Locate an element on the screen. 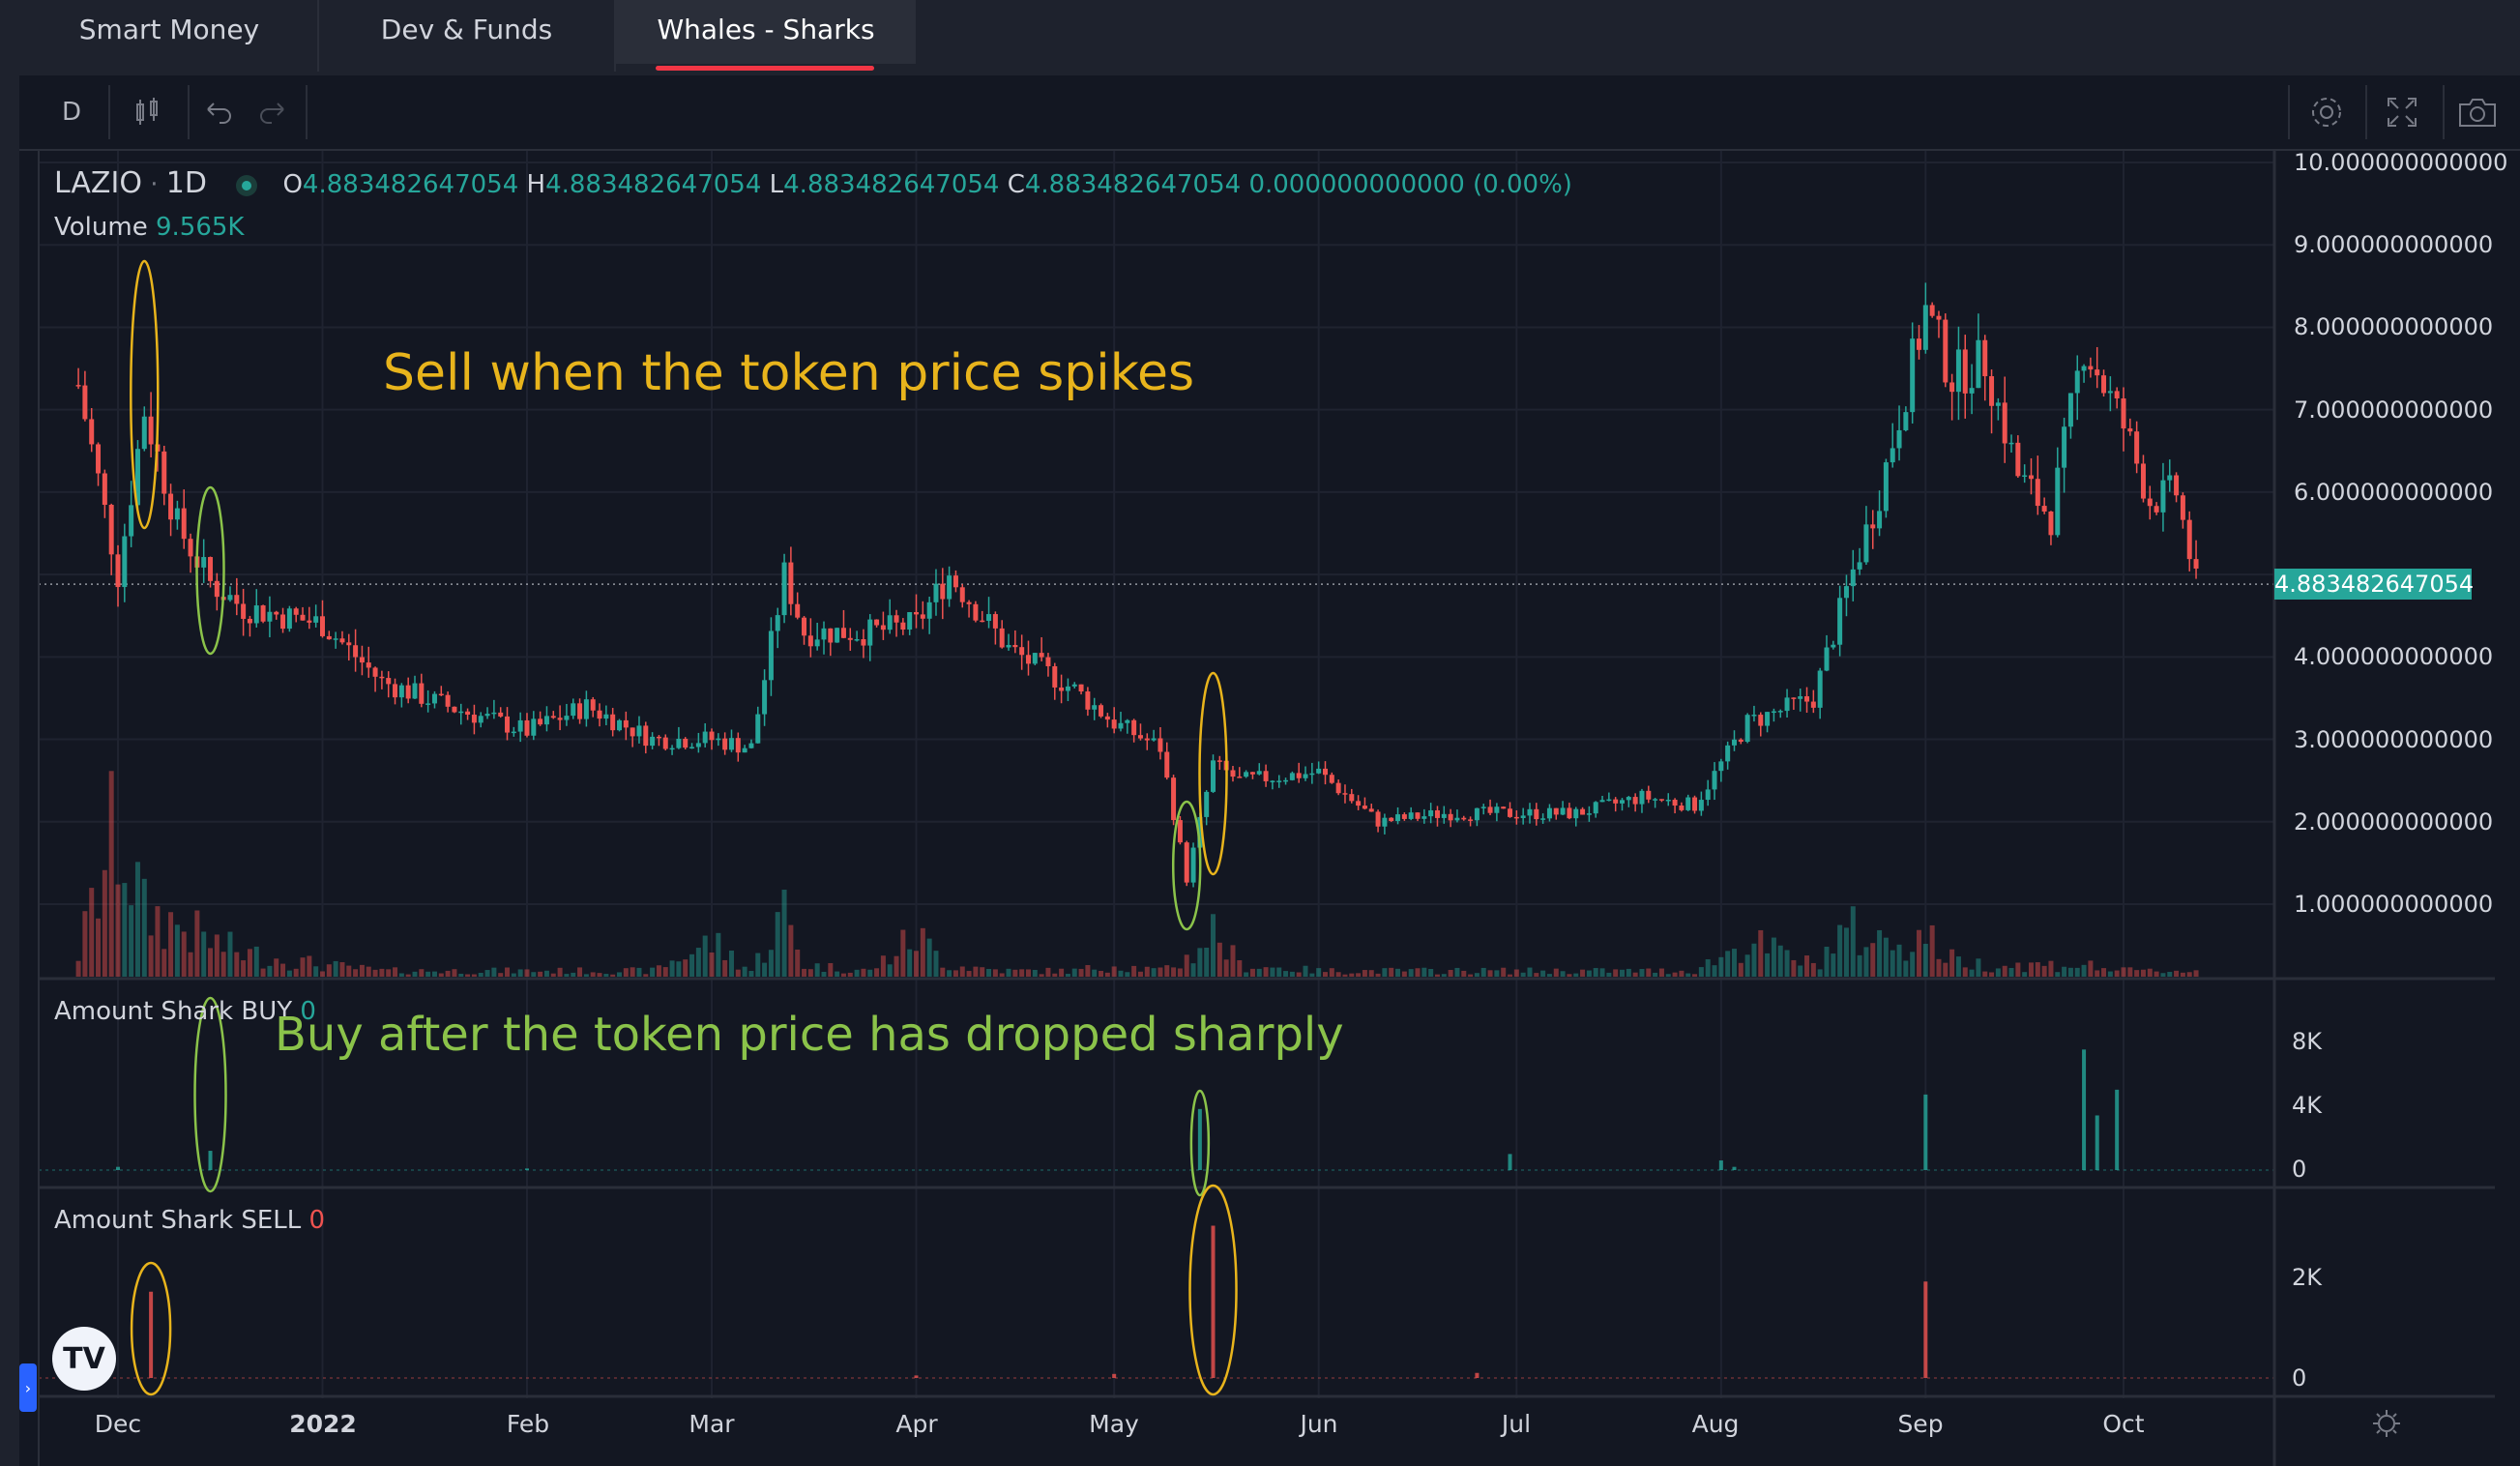 This screenshot has height=1466, width=2520. tab-smart-money: Smart Money is located at coordinates (169, 30).